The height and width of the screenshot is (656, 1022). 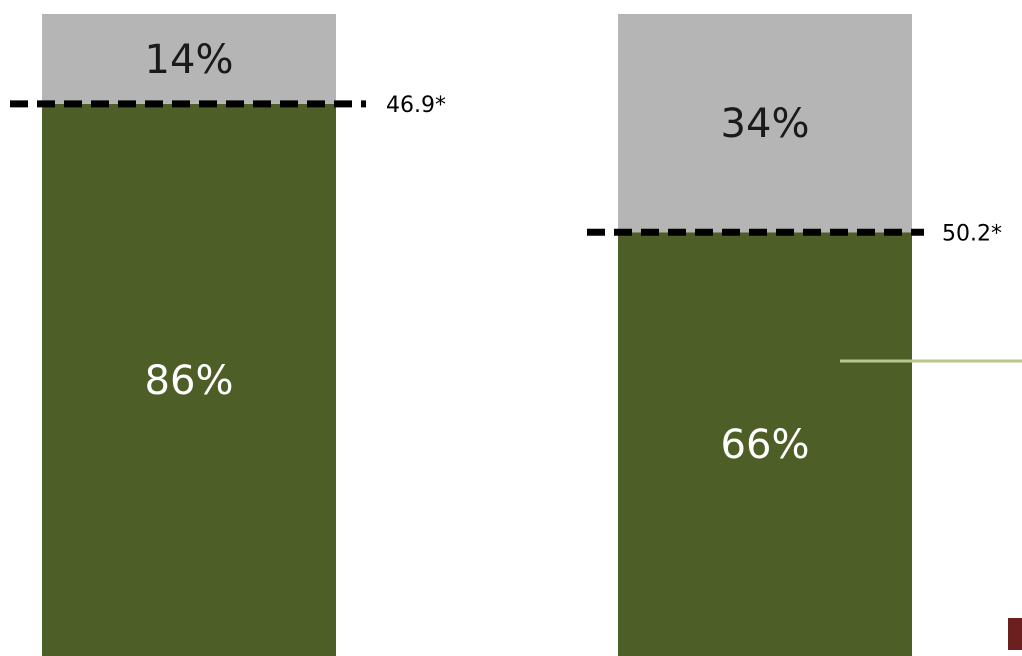 I want to click on bar-label-2-2: 34%, so click(x=765, y=124).